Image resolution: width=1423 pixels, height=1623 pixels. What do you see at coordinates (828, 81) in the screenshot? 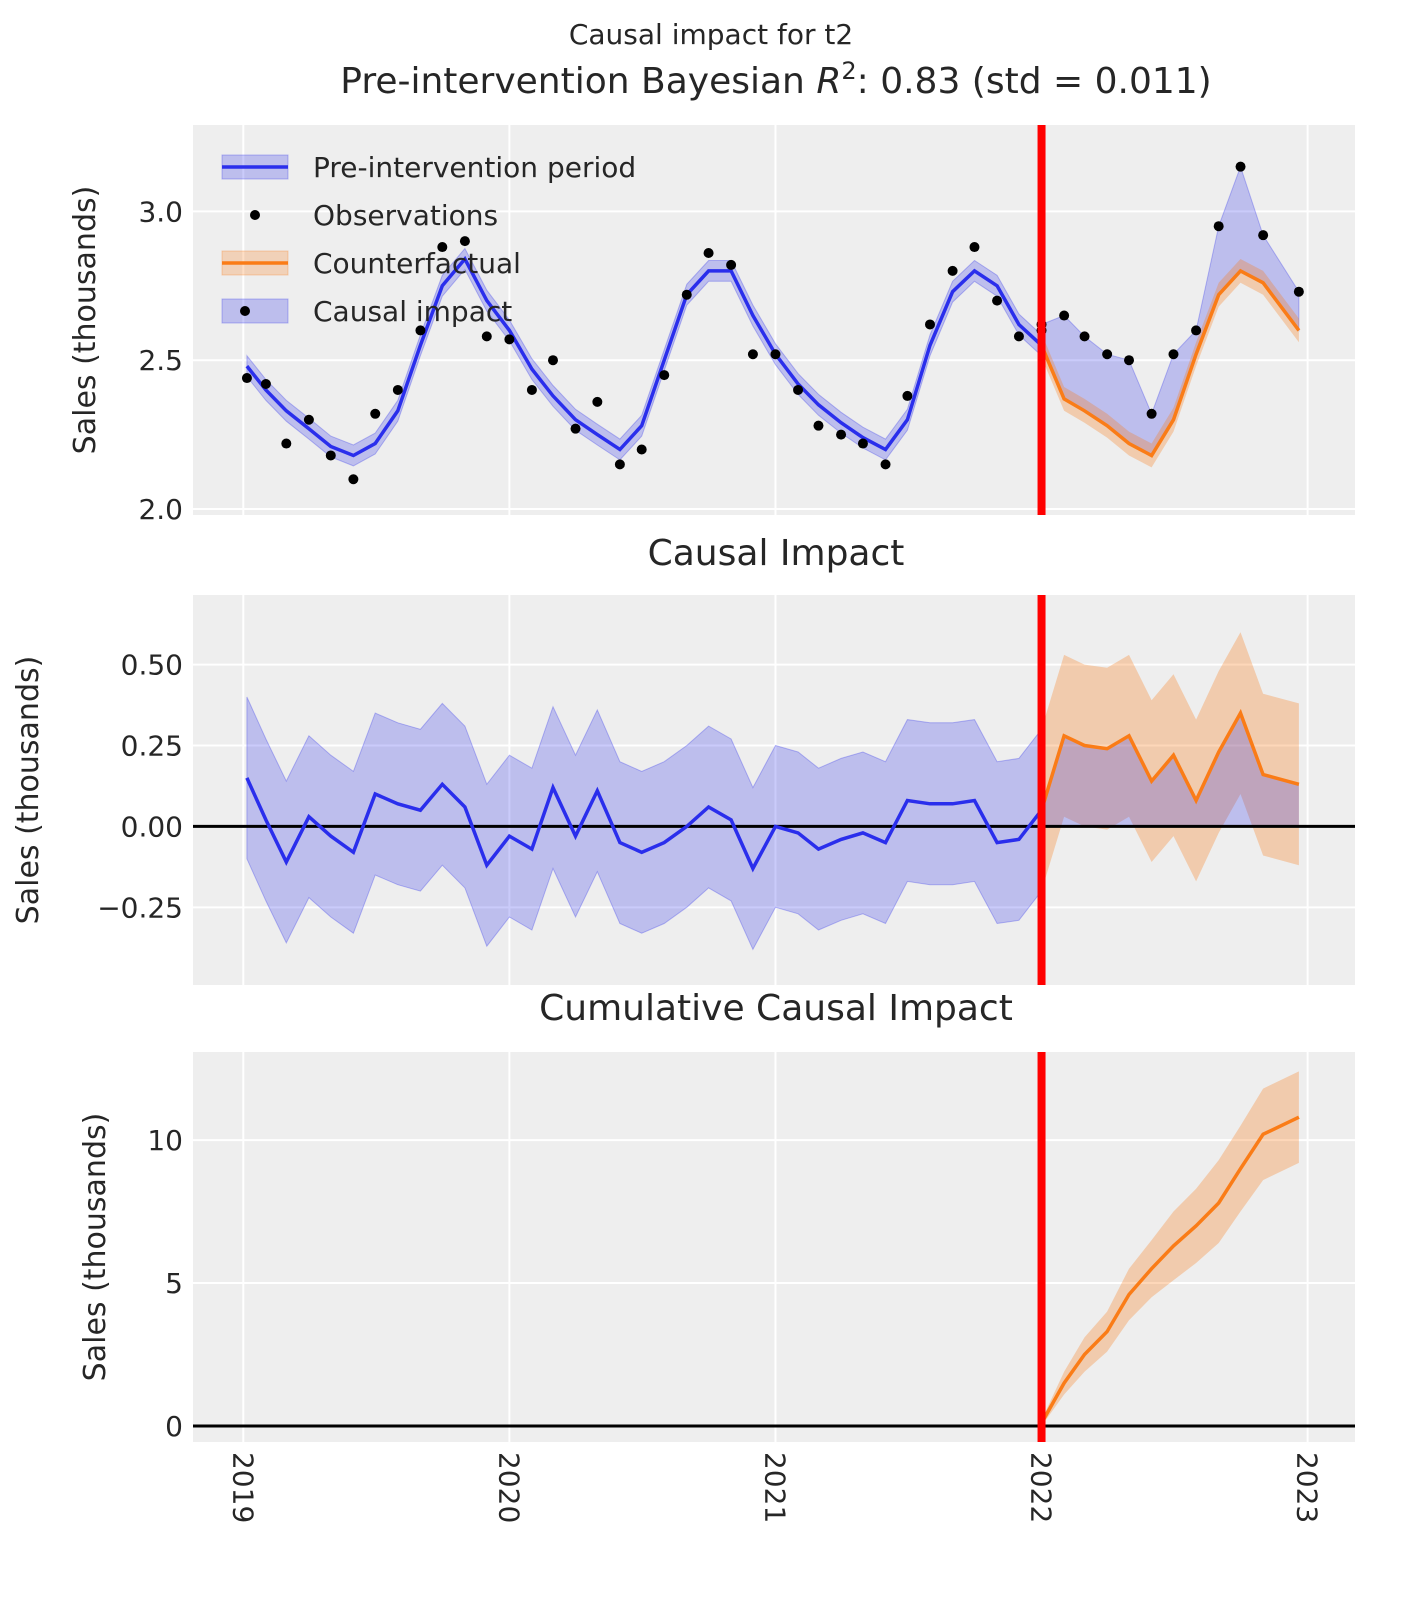
I see `title-part: R` at bounding box center [828, 81].